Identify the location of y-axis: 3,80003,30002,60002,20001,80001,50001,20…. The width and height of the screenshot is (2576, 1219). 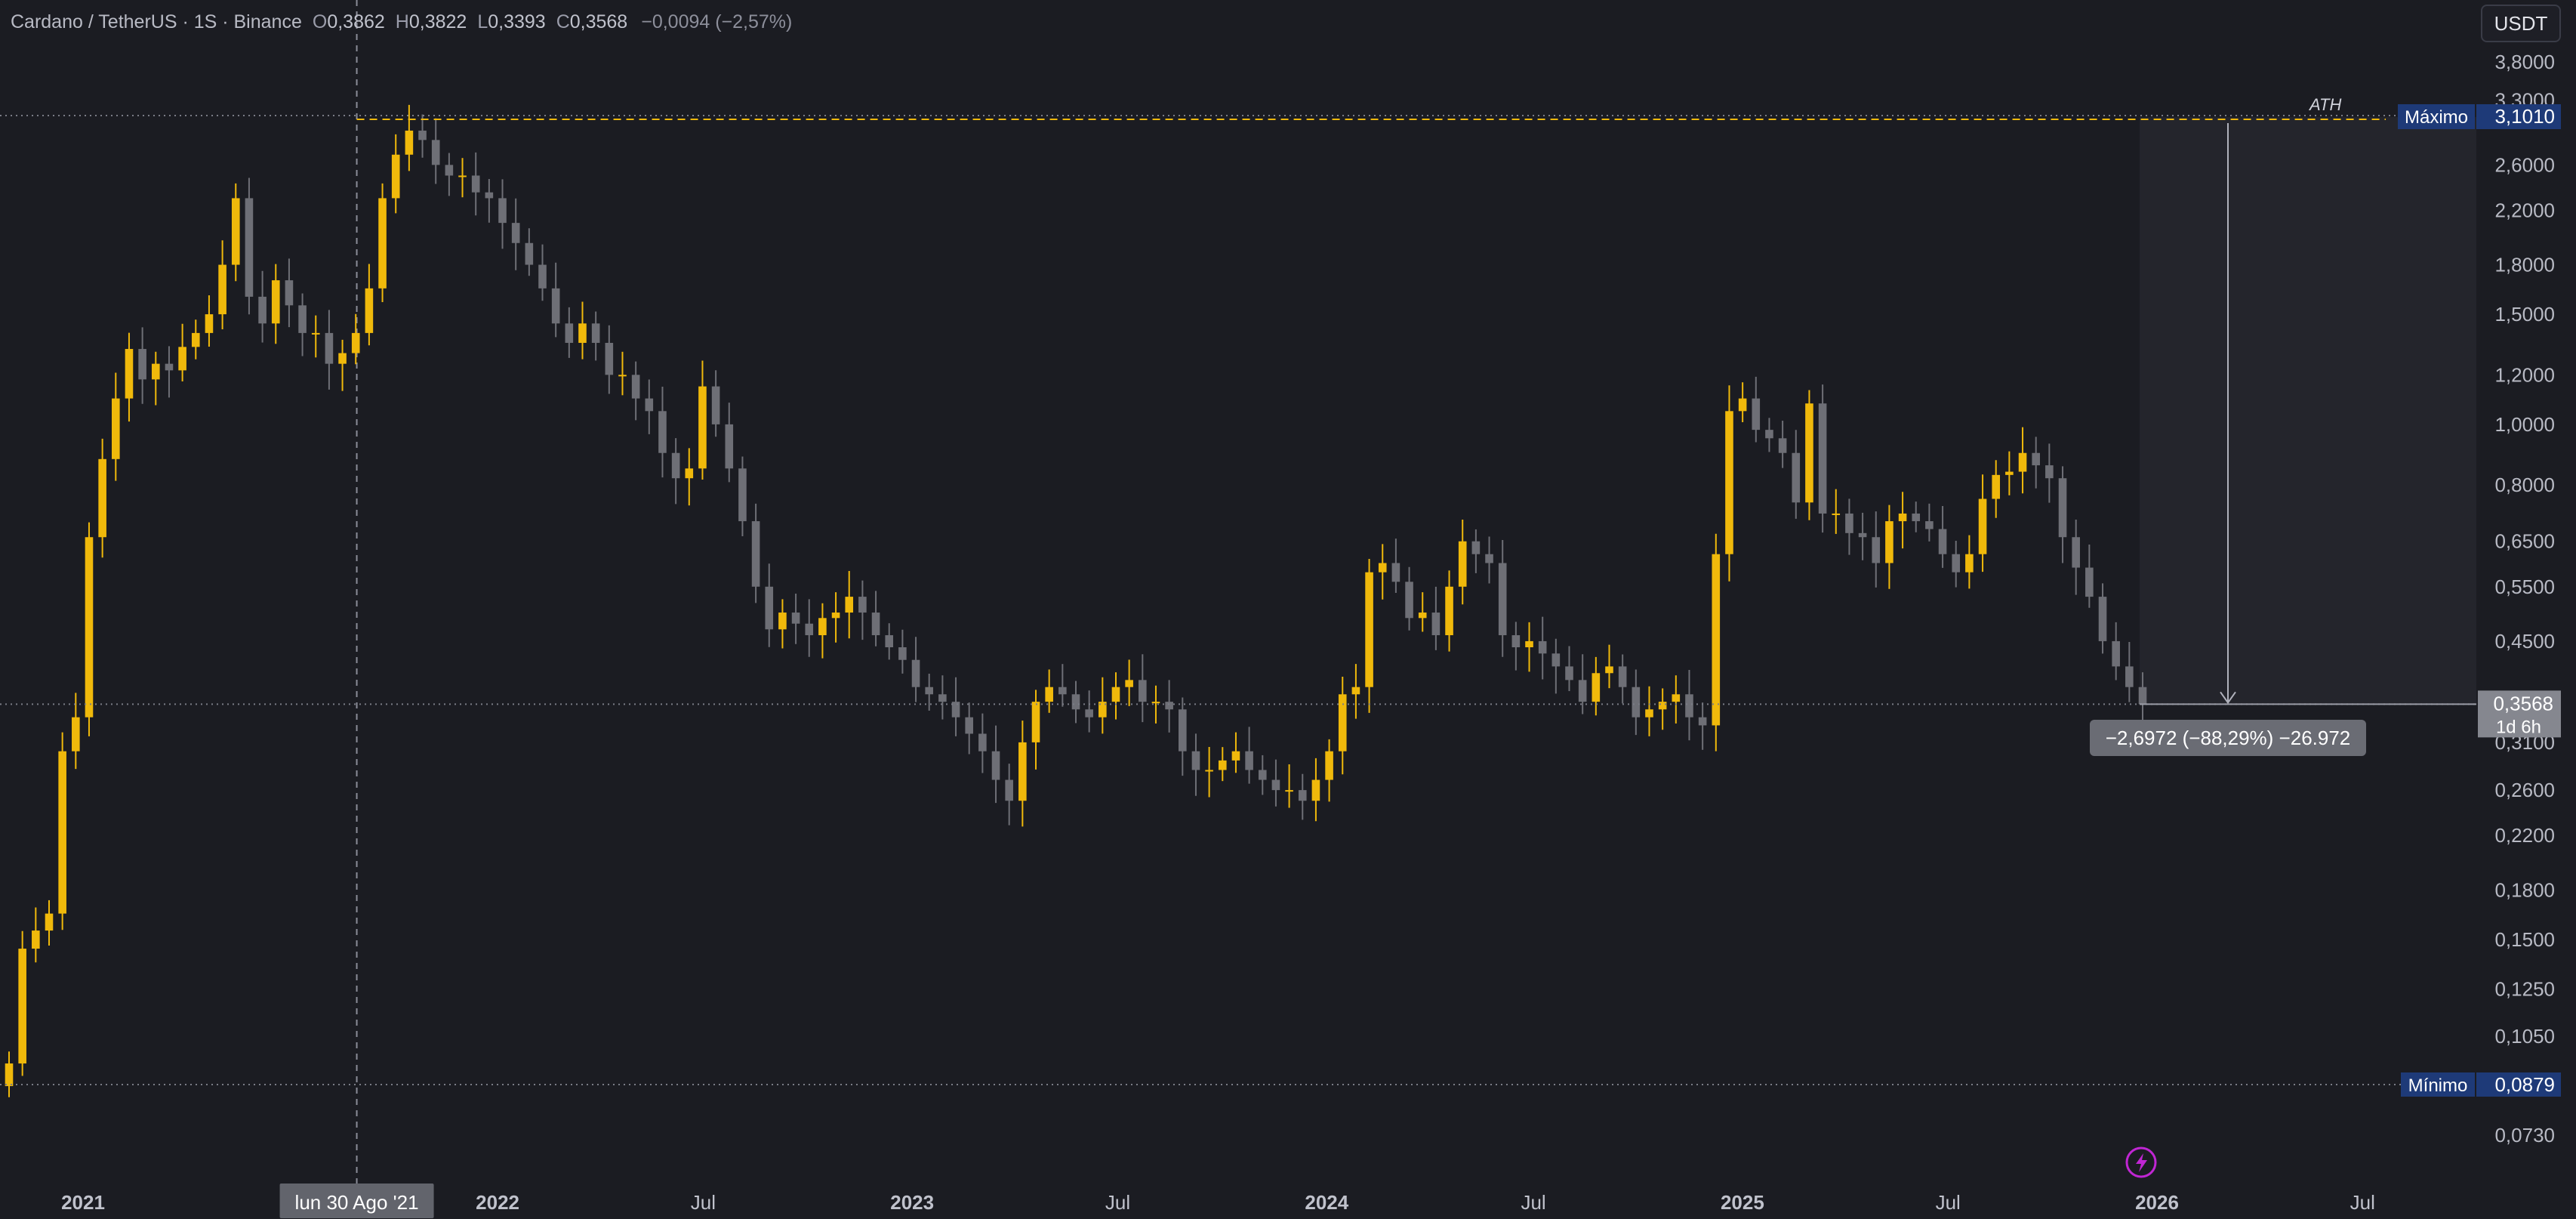
(2524, 598).